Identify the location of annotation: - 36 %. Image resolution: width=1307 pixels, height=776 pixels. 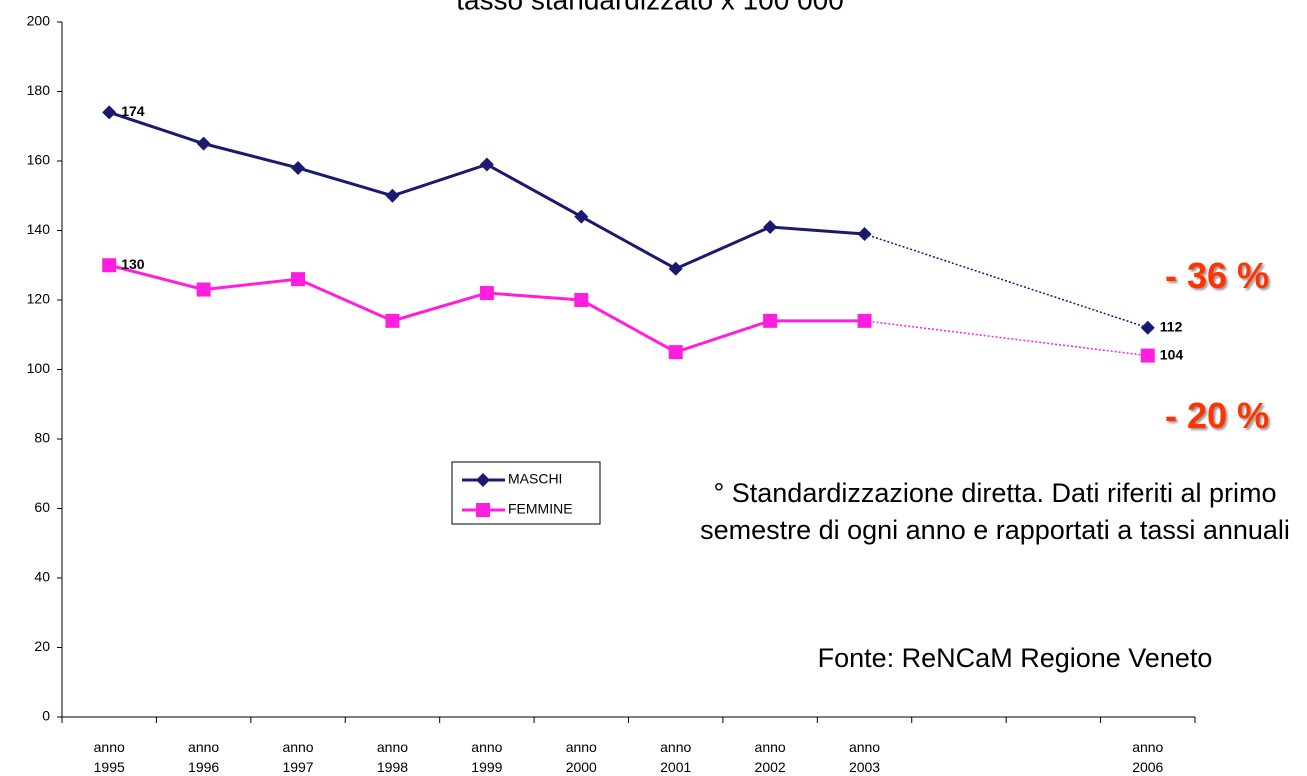
(1217, 275).